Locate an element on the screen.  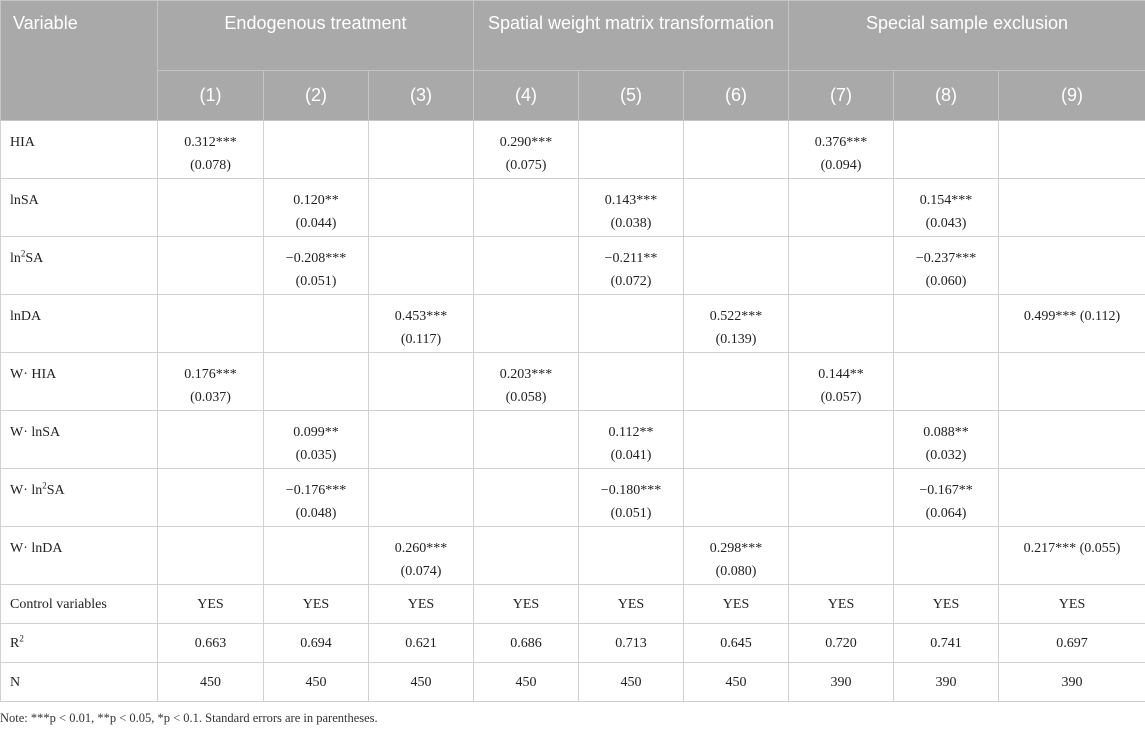
coefficient: 0.176*** is located at coordinates (210, 374).